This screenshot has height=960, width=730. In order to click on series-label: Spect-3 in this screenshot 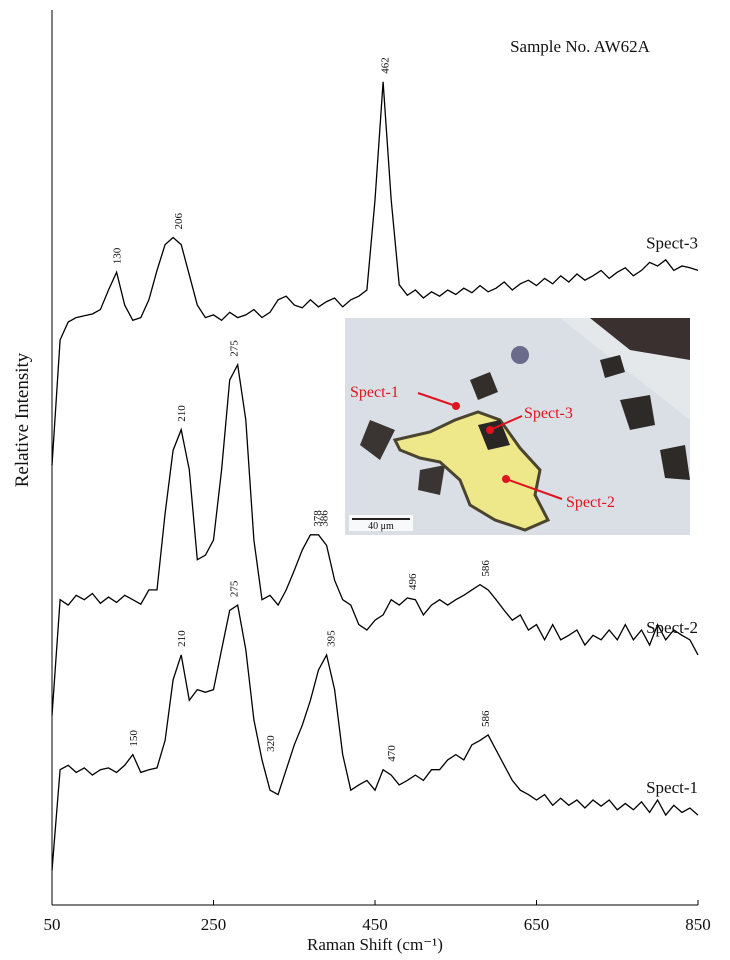, I will do `click(672, 242)`.